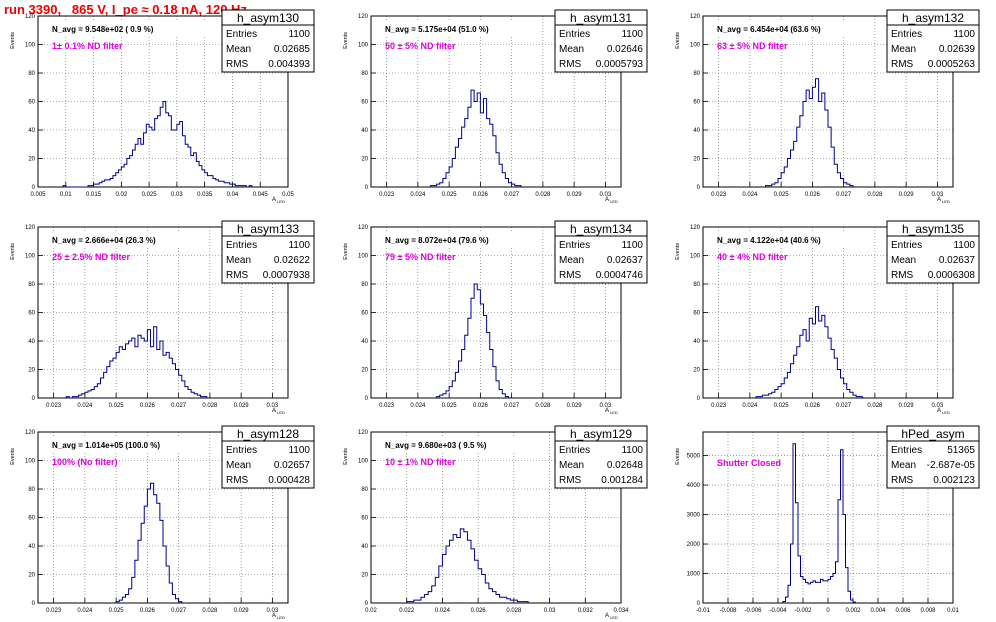  What do you see at coordinates (753, 611) in the screenshot?
I see `x-tick-label: -0.006` at bounding box center [753, 611].